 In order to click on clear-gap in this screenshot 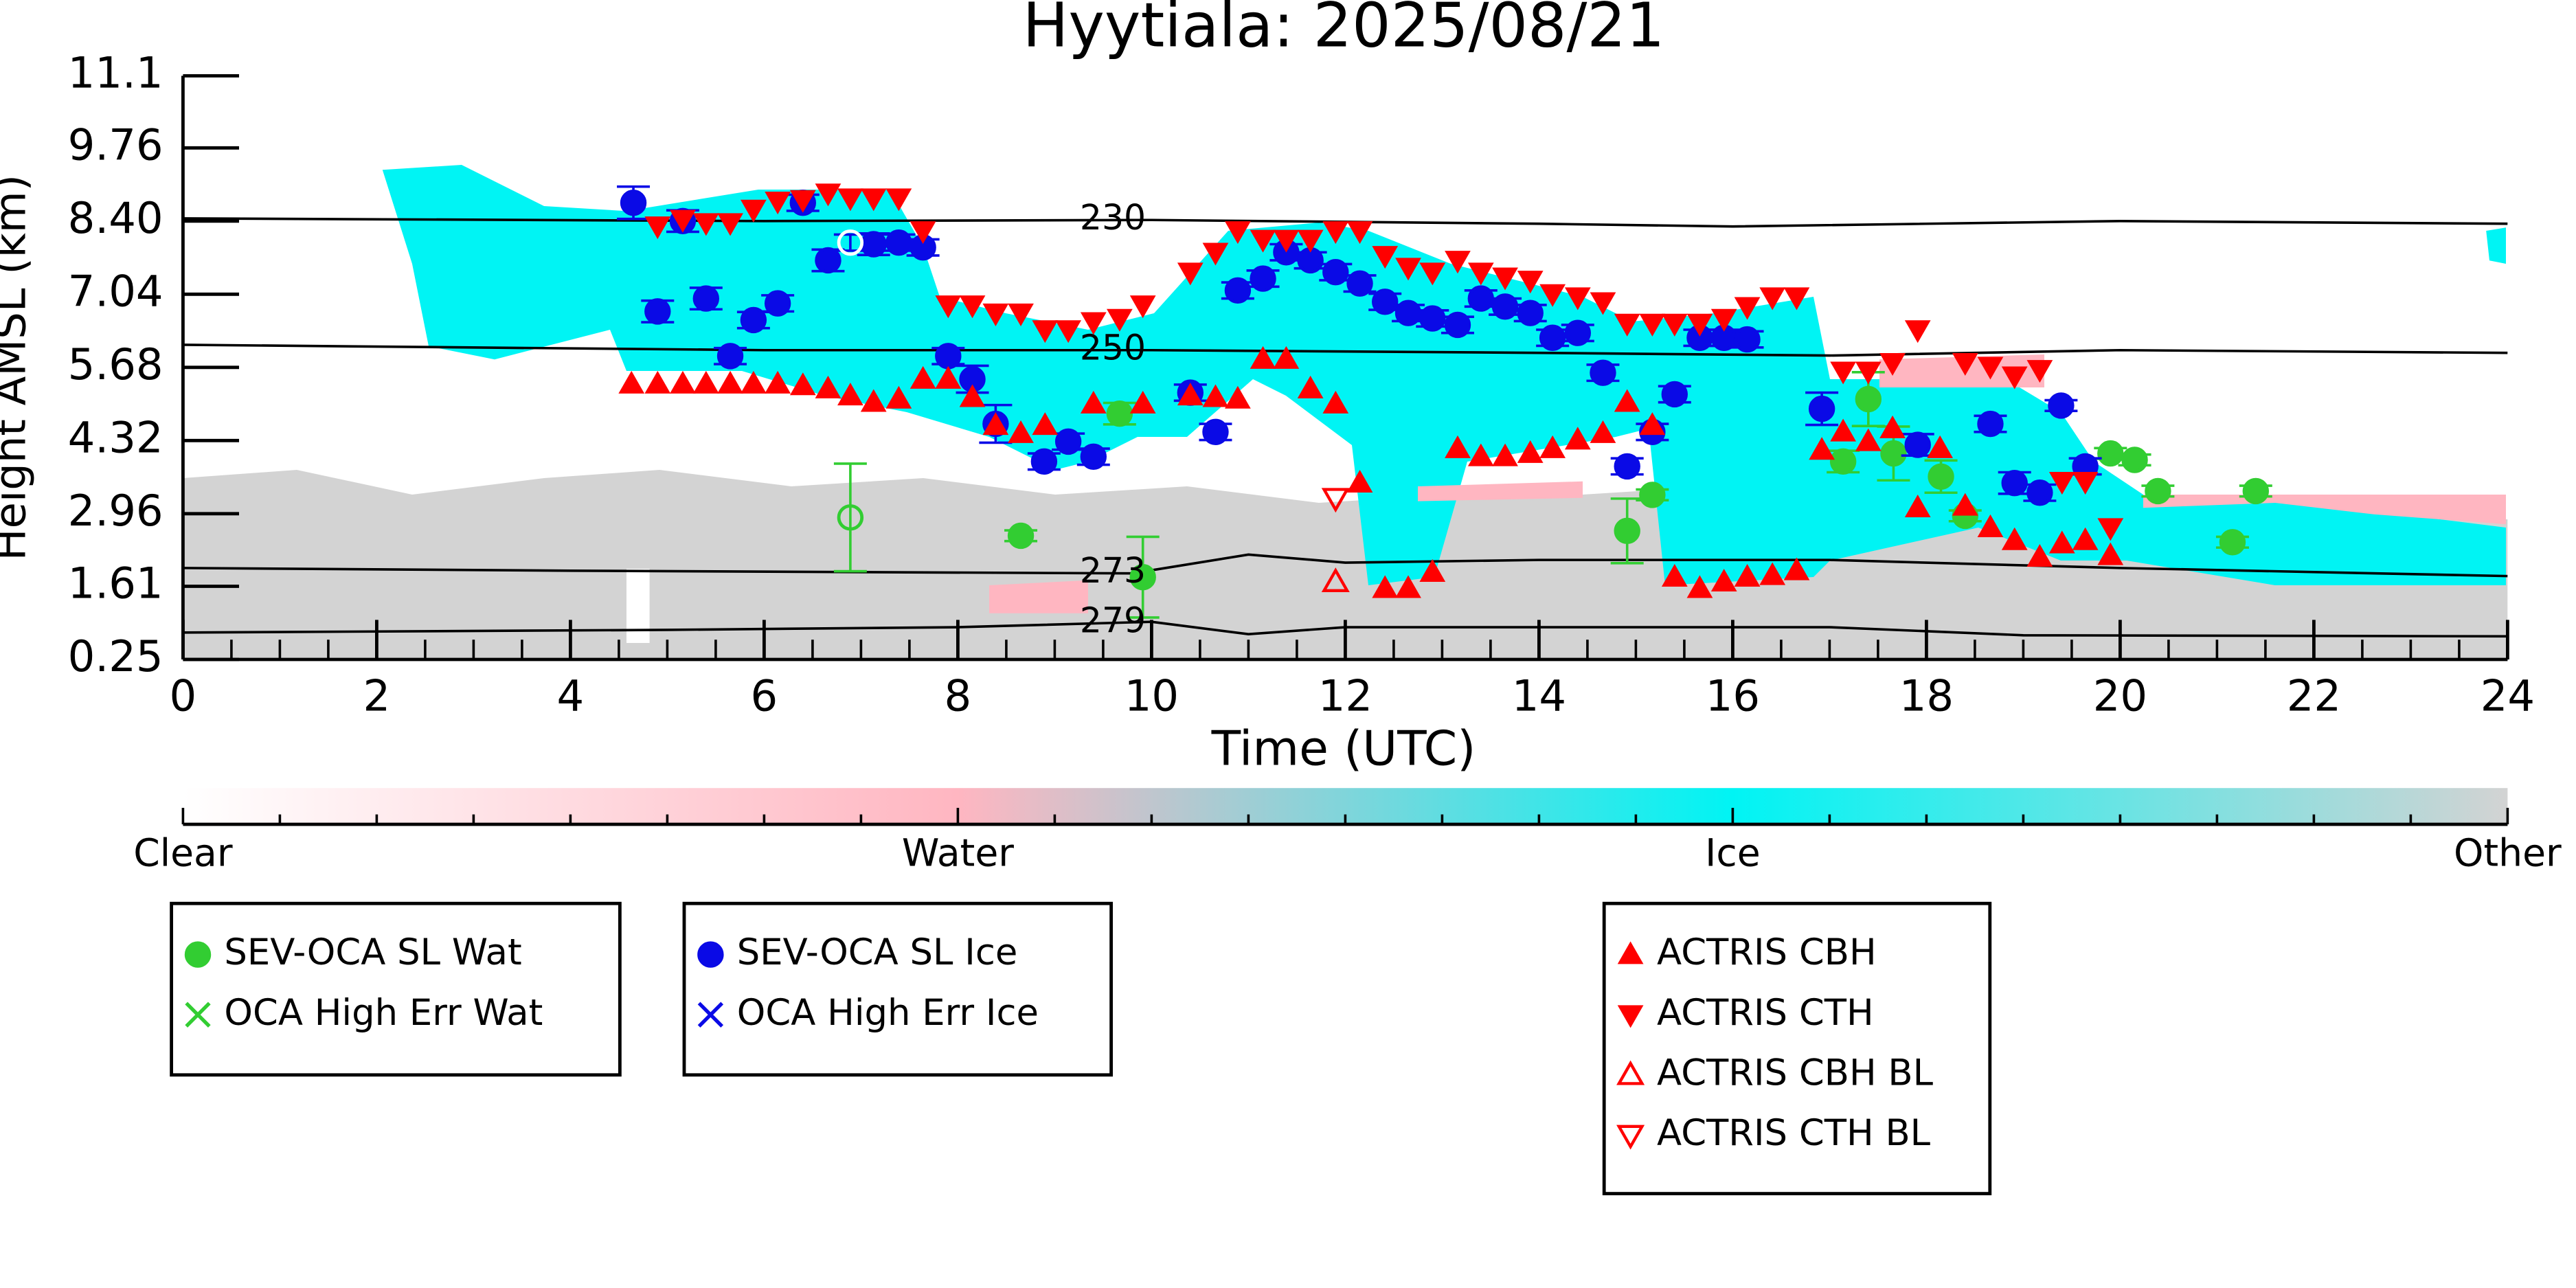, I will do `click(638, 606)`.